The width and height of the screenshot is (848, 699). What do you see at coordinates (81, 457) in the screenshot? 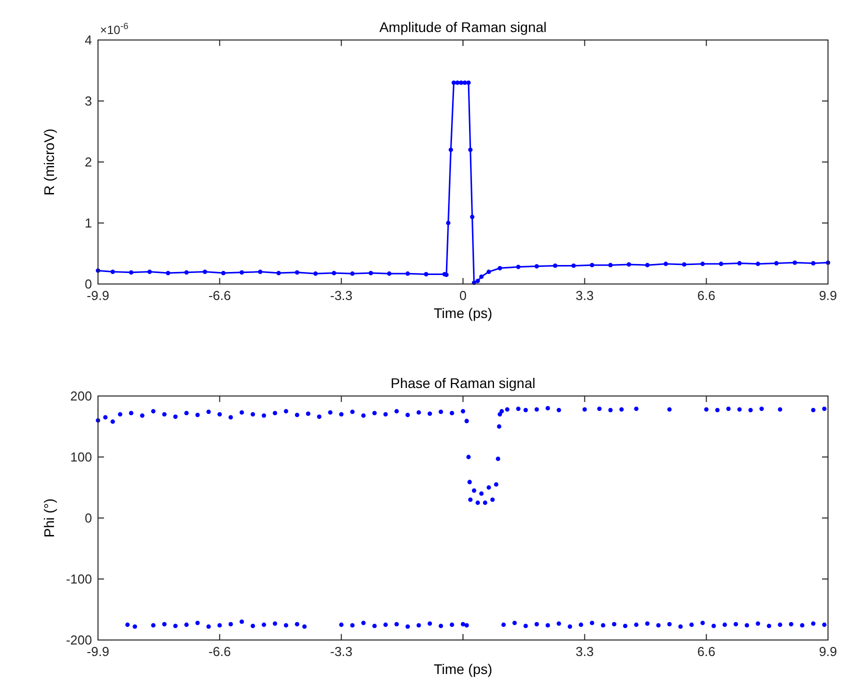
I see `y-tick-label: 100` at bounding box center [81, 457].